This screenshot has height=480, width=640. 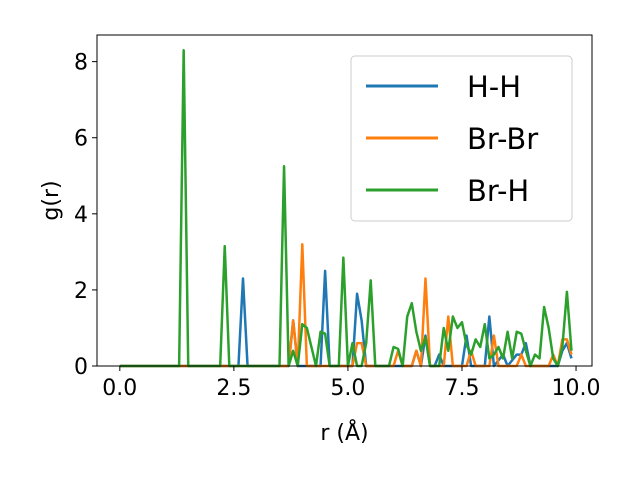 I want to click on x-tick-label: 0.0, so click(x=119, y=388).